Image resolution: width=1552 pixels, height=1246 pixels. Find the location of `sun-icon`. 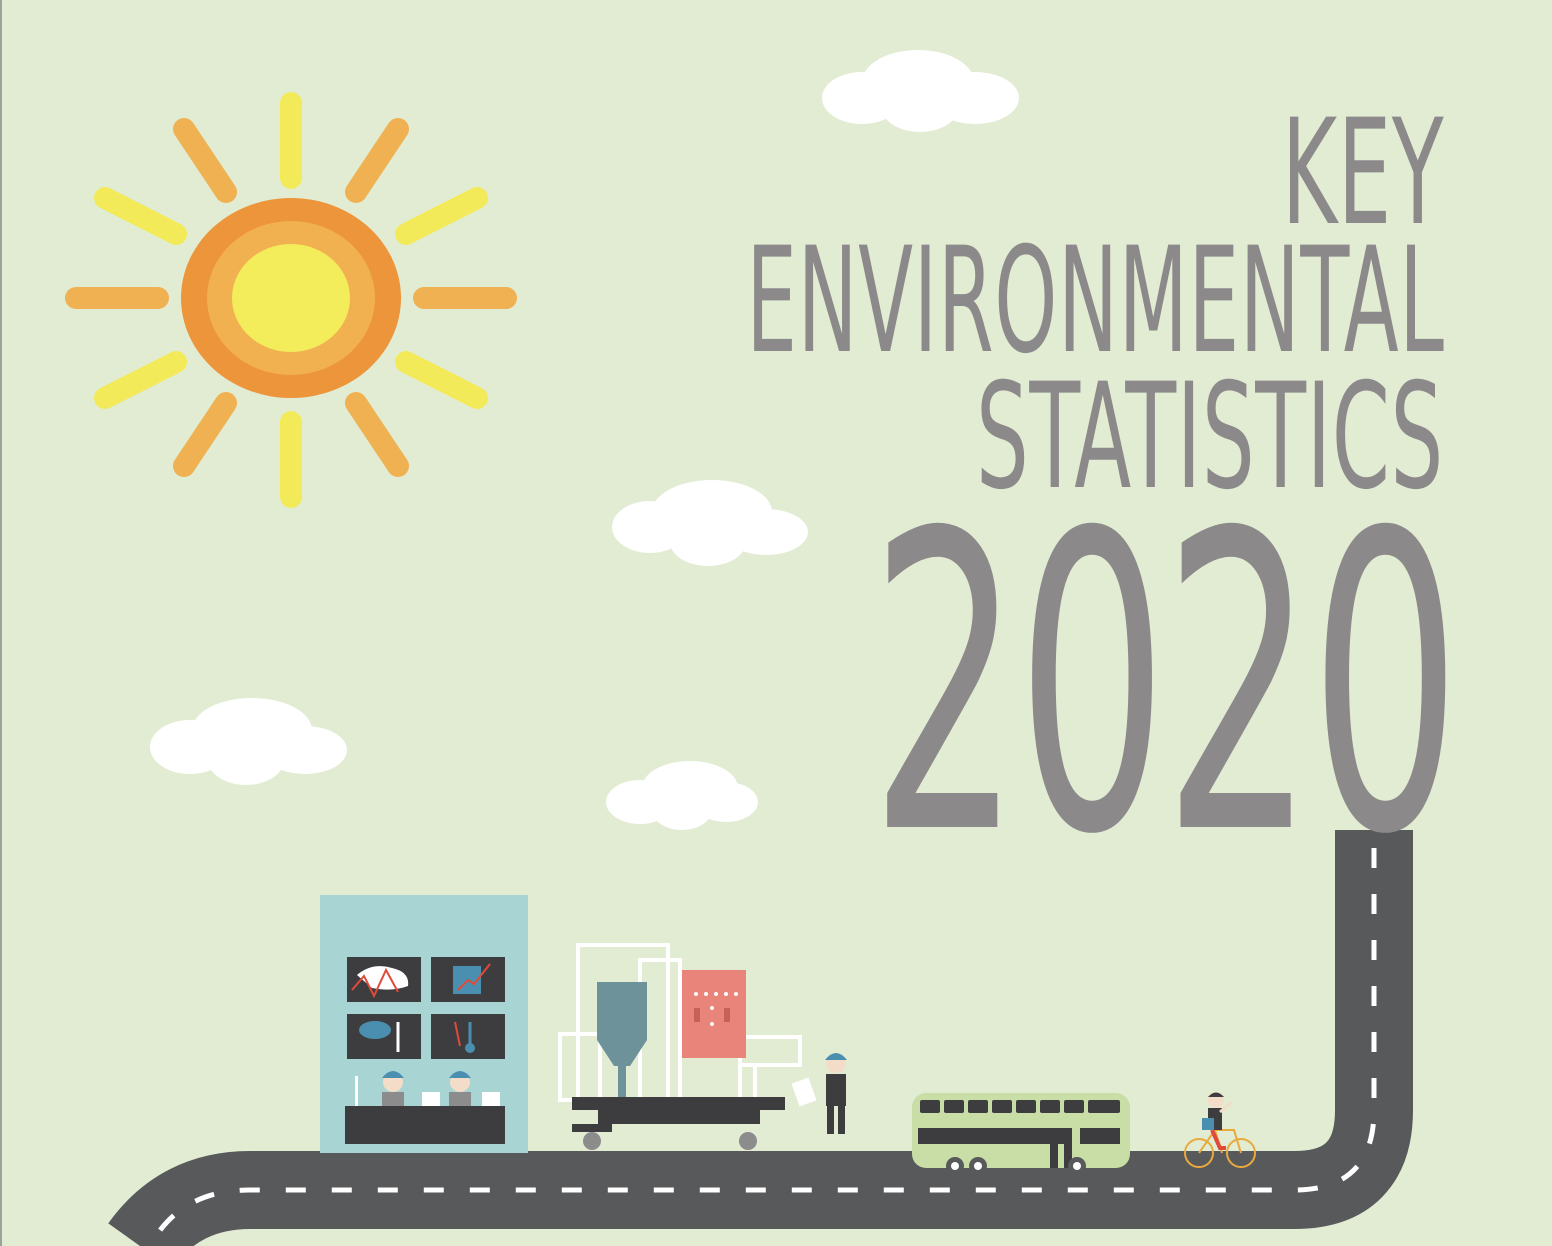

sun-icon is located at coordinates (291, 300).